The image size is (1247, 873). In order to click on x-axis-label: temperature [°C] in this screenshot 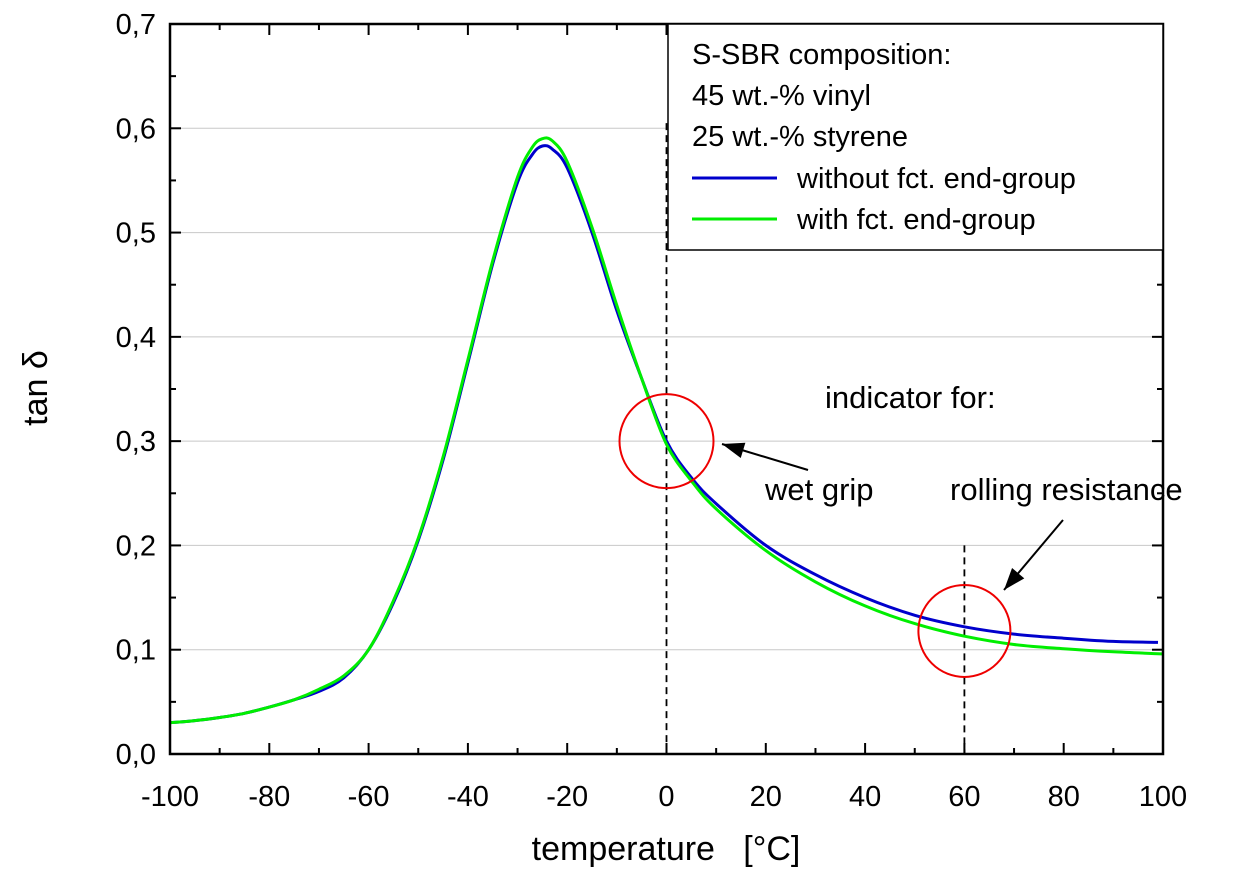, I will do `click(666, 849)`.